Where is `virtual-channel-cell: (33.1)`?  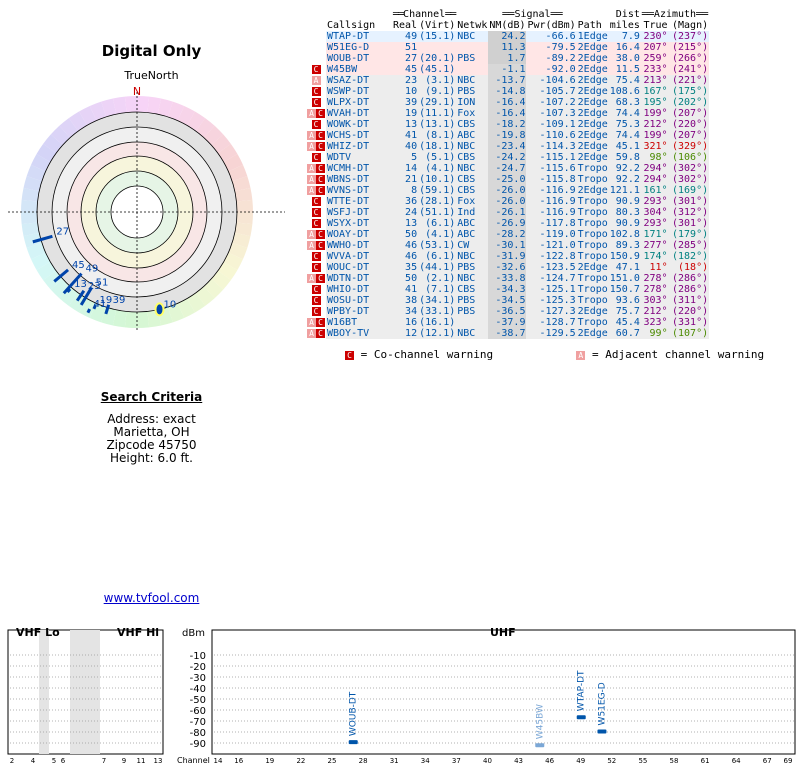 virtual-channel-cell: (33.1) is located at coordinates (437, 311).